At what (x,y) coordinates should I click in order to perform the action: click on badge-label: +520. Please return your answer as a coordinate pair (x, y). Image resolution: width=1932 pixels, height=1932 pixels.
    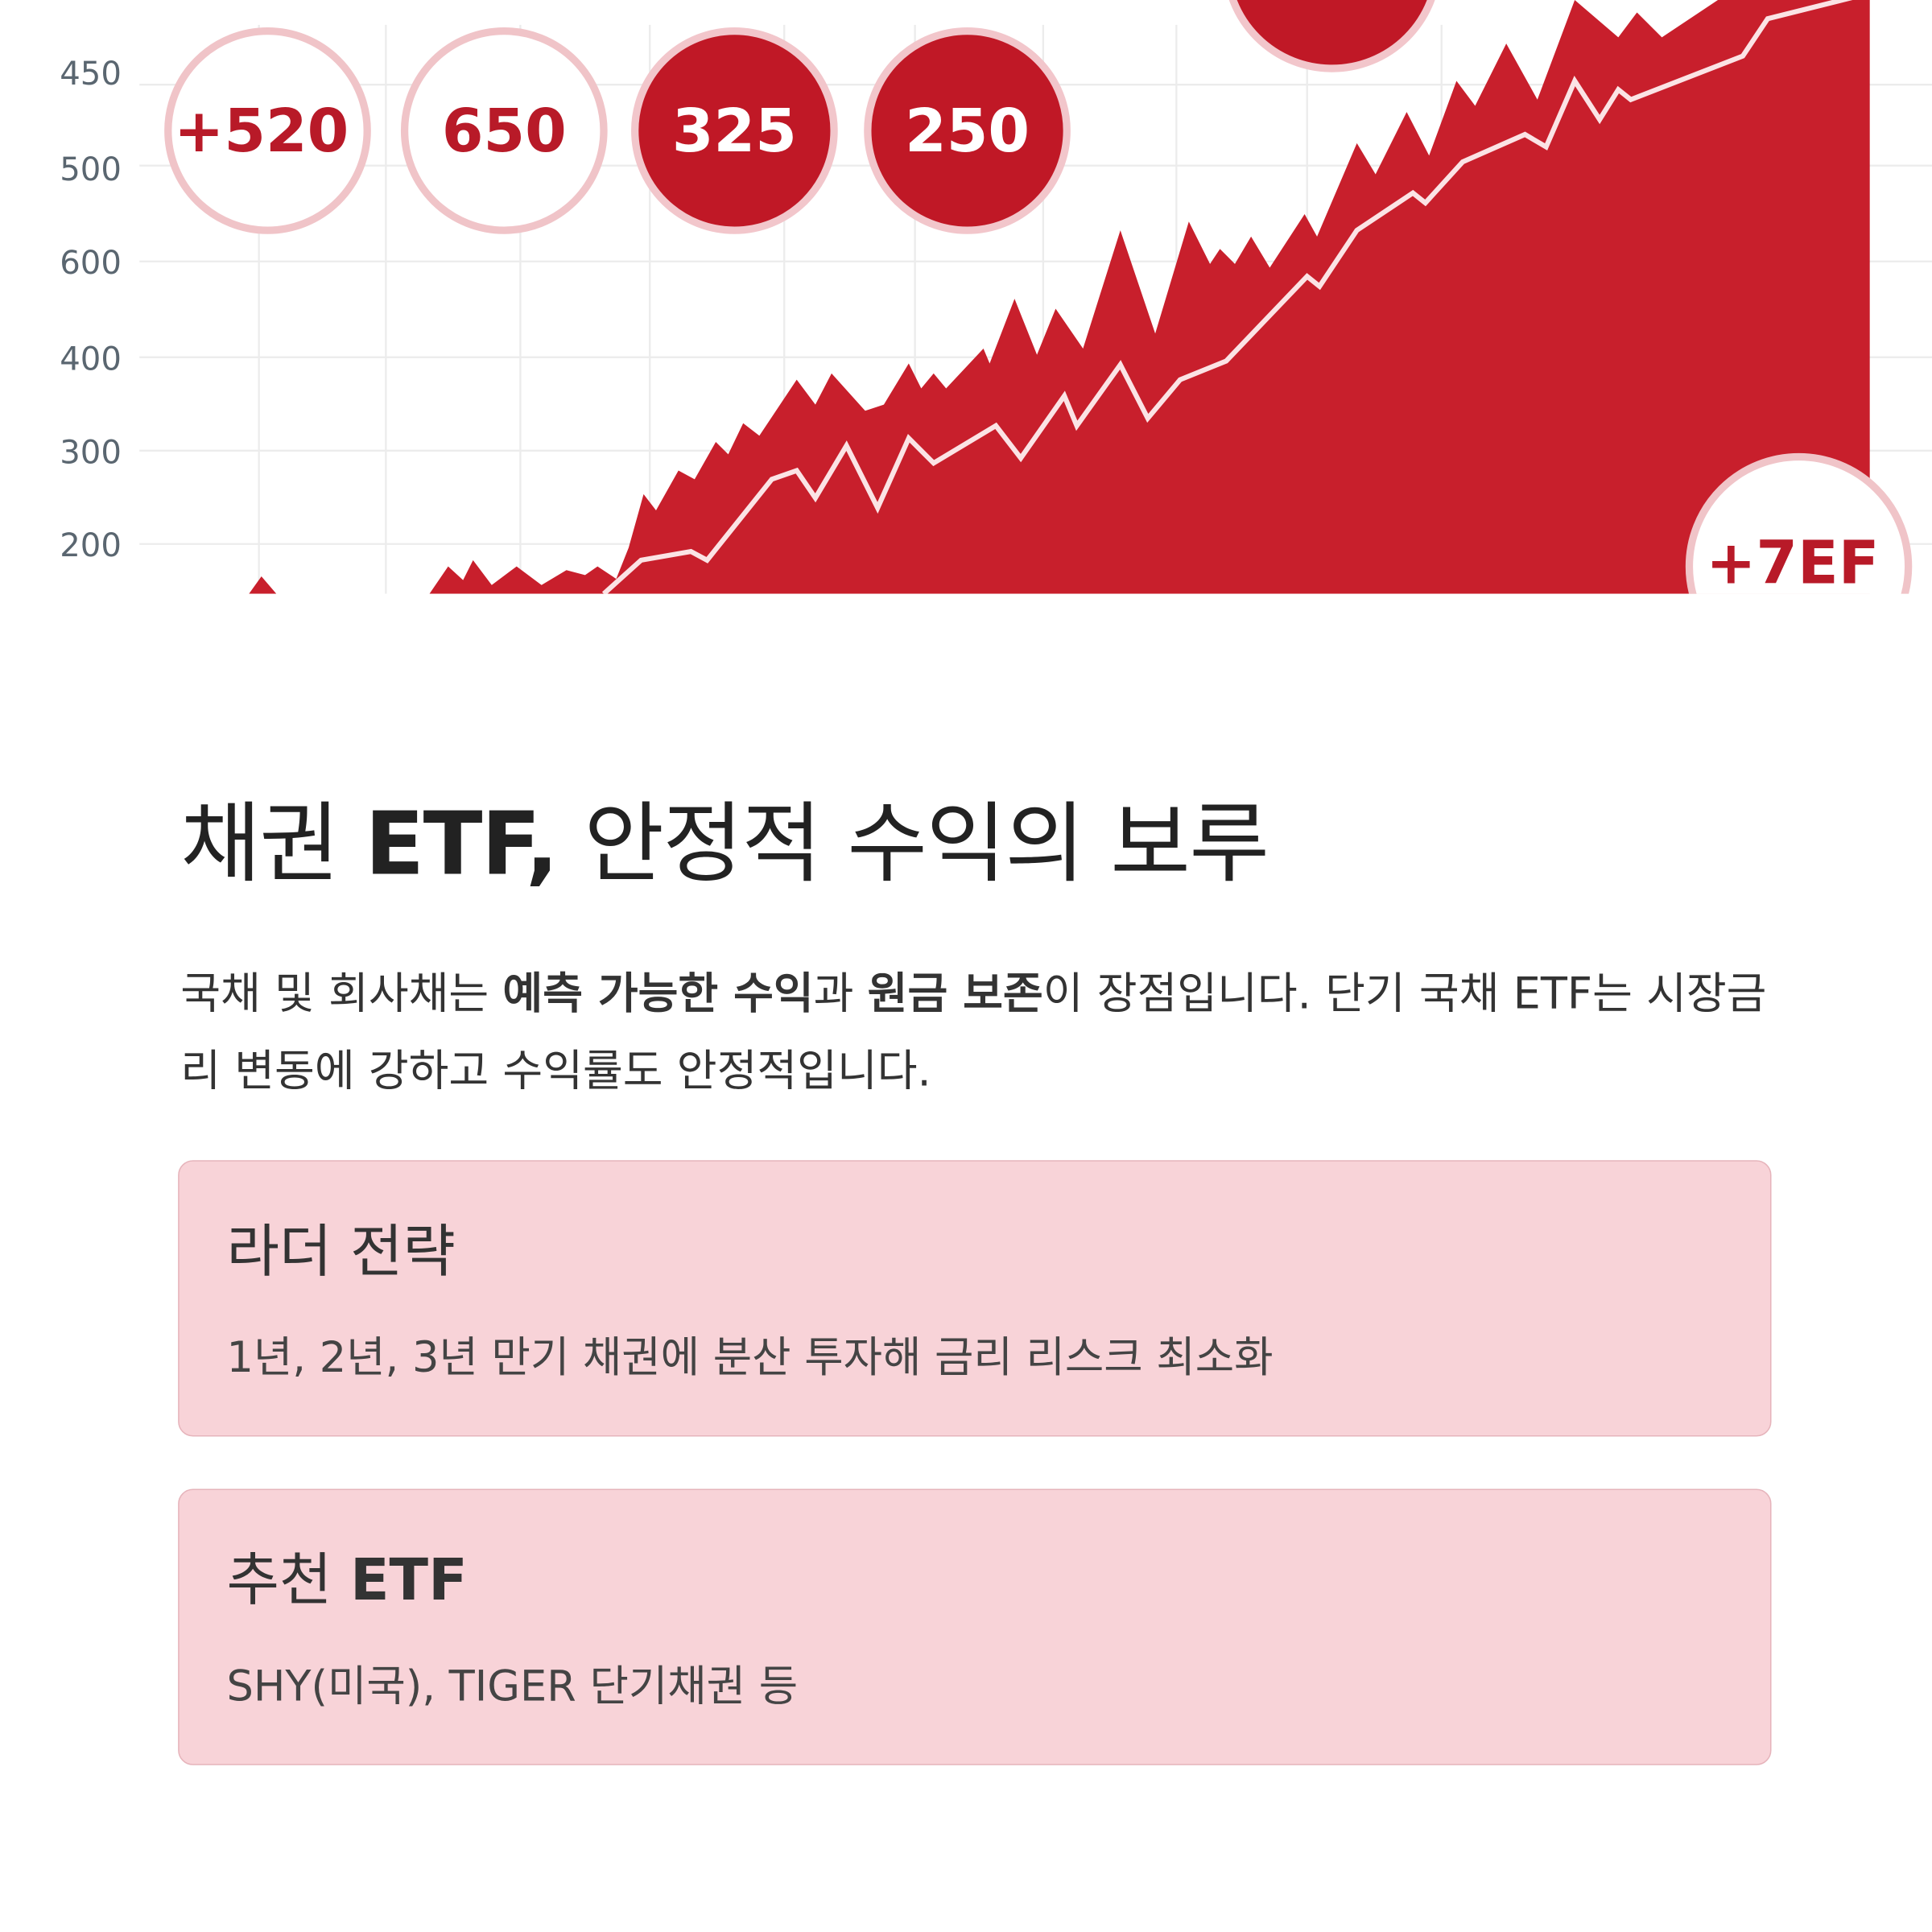
    Looking at the image, I should click on (261, 131).